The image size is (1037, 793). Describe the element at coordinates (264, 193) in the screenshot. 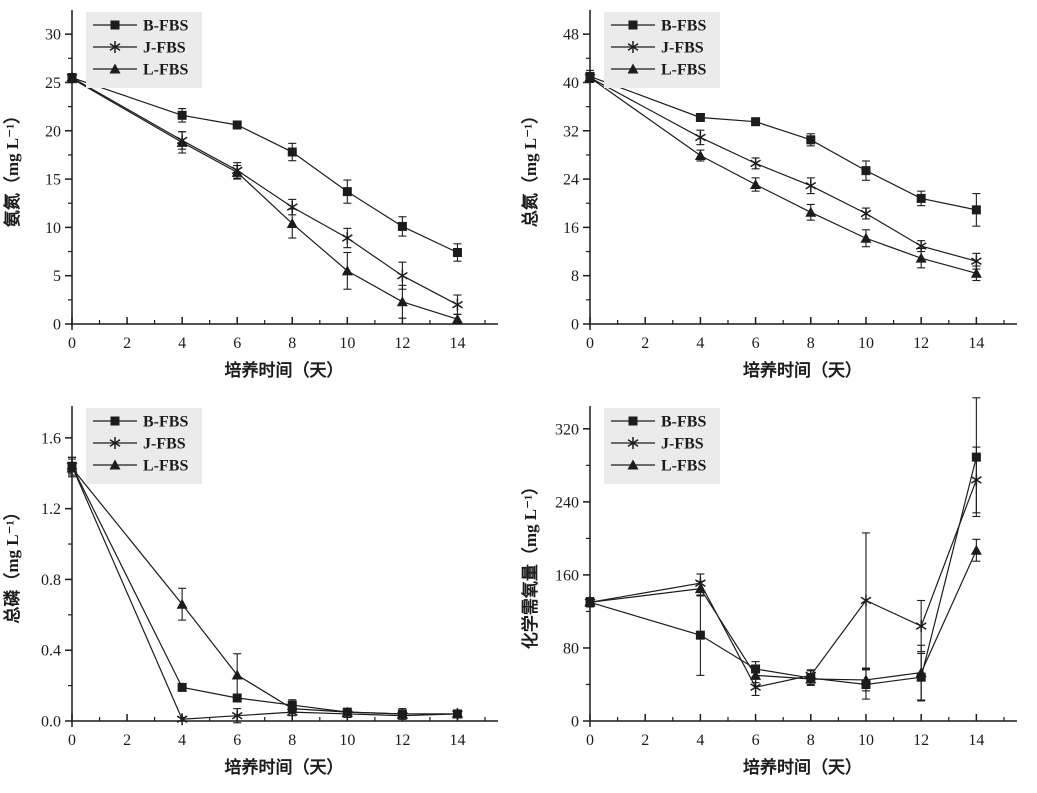

I see `series-J-FBS` at that location.